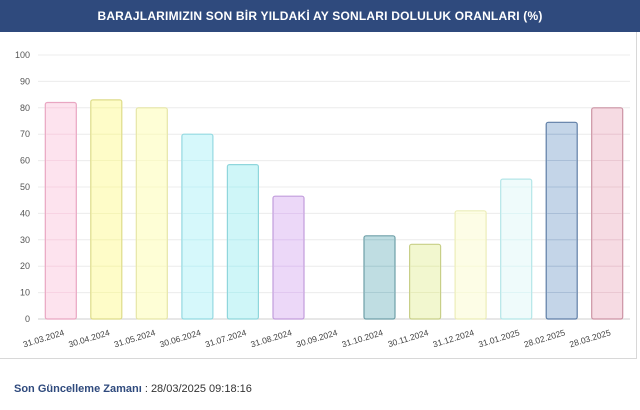 The image size is (640, 410). What do you see at coordinates (25, 134) in the screenshot?
I see `y-tick-label: 70` at bounding box center [25, 134].